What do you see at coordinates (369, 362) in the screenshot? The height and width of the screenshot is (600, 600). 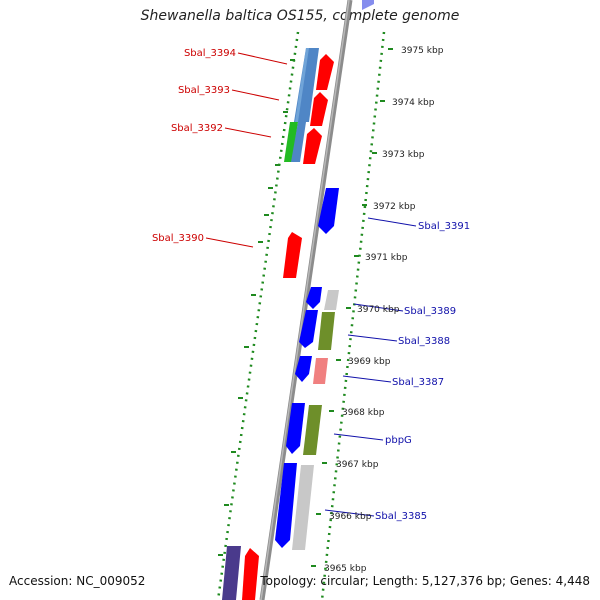 I see `kbp-label: 3969 kbp` at bounding box center [369, 362].